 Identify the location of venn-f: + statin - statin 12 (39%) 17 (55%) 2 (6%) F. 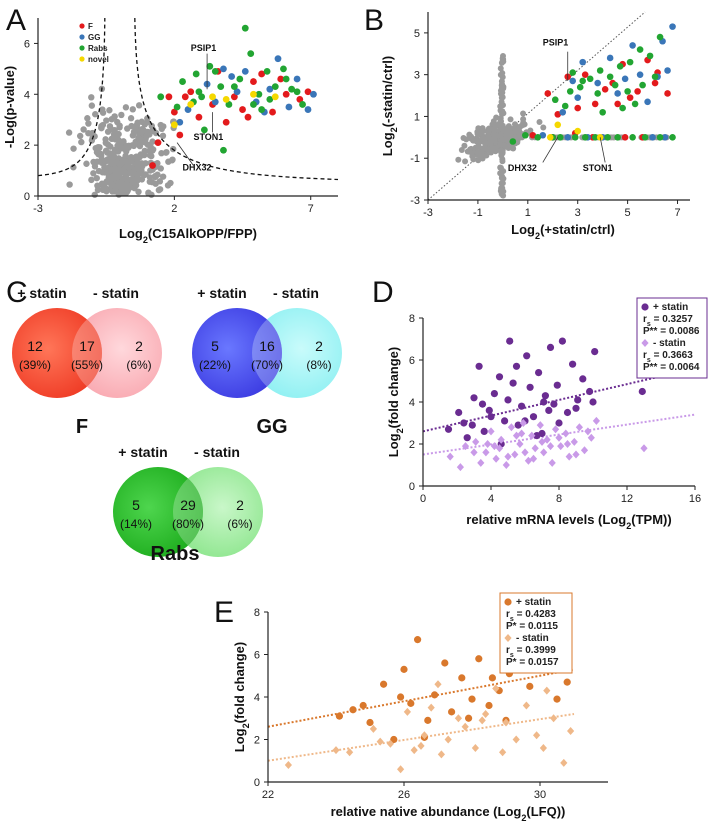
(87, 361).